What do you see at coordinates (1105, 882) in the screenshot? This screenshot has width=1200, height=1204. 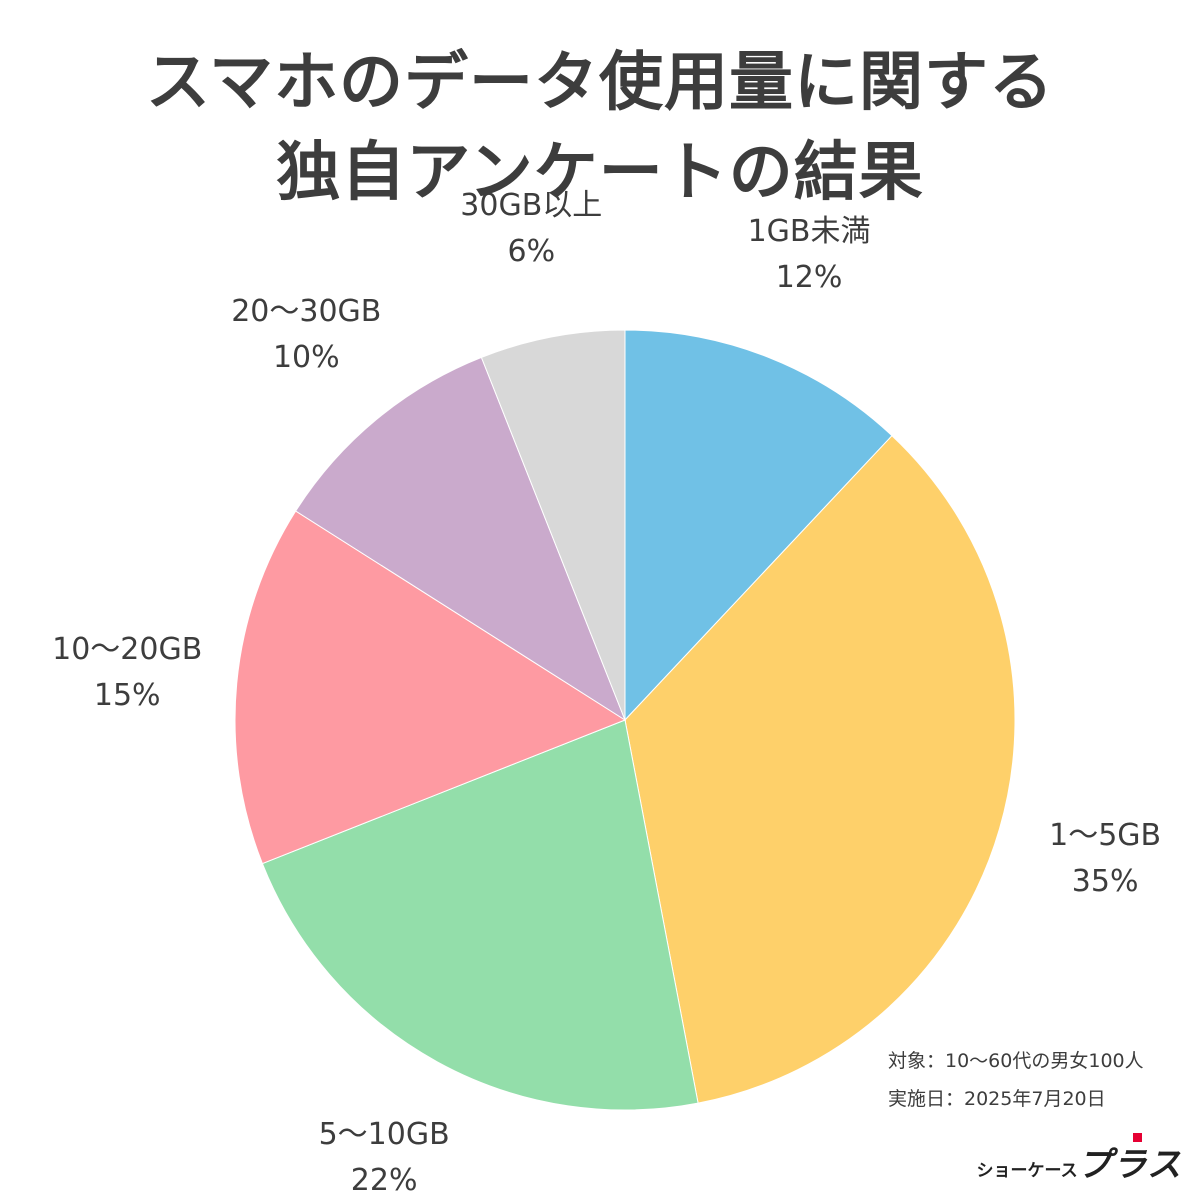 I see `slice-label-value: 35%` at bounding box center [1105, 882].